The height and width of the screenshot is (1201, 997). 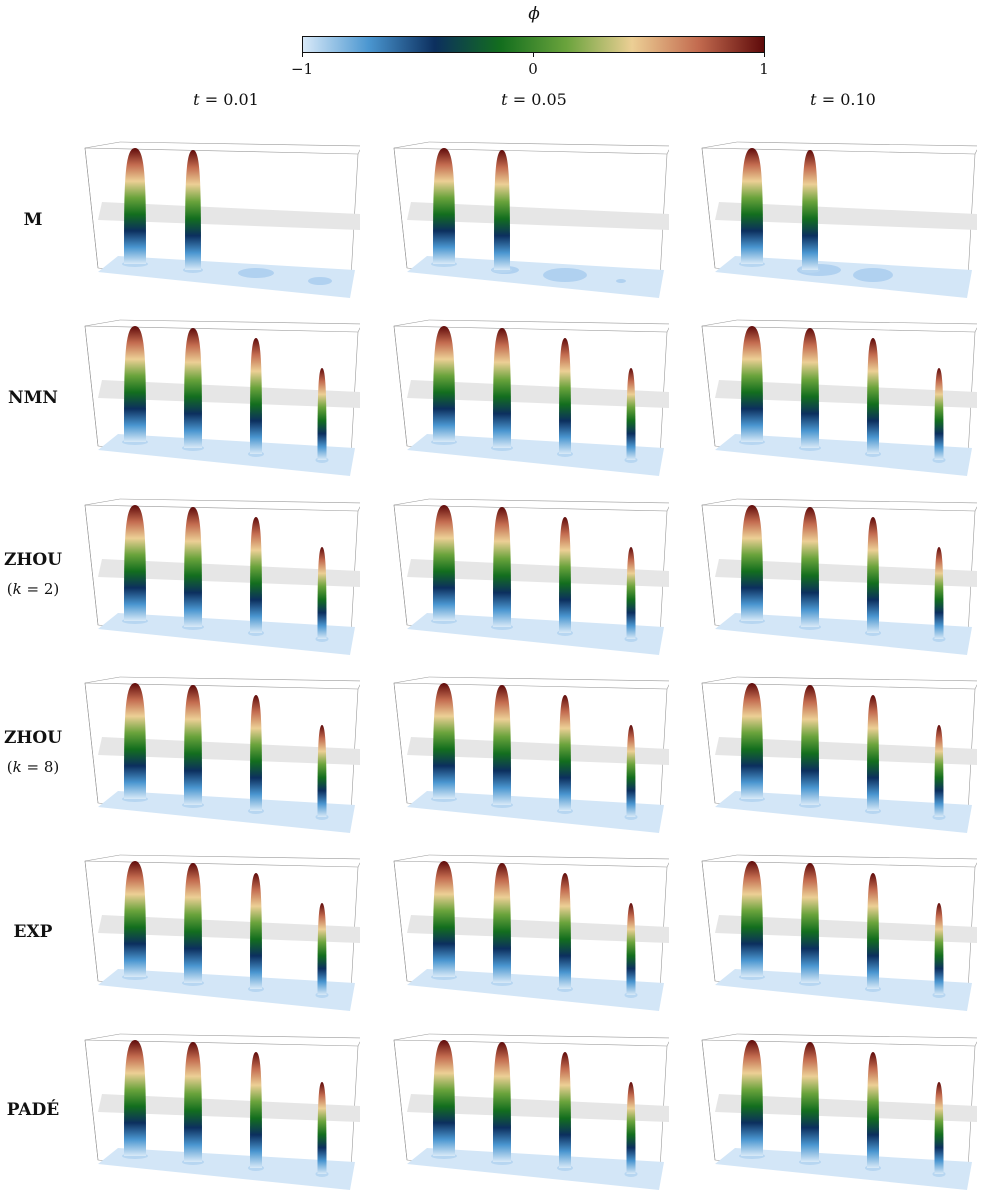 I want to click on column-title-2: t = 0.05, so click(x=534, y=99).